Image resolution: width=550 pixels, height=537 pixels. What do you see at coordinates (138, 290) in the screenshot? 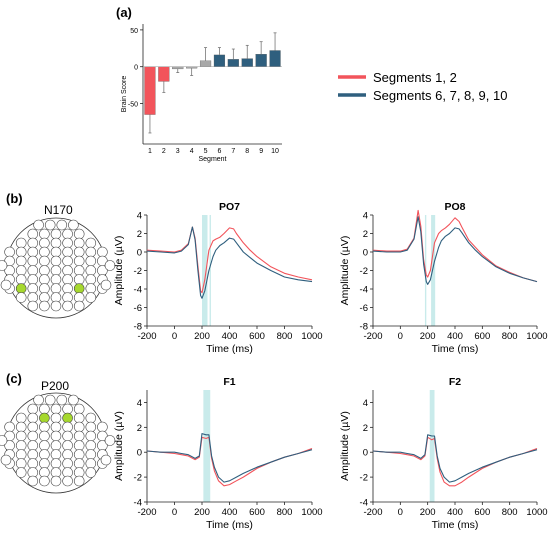
I see `y-tick-label: -4` at bounding box center [138, 290].